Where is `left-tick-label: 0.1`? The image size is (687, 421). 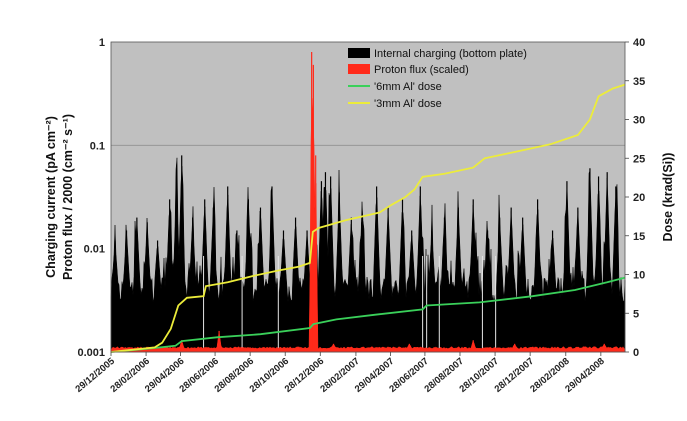 left-tick-label: 0.1 is located at coordinates (97, 146).